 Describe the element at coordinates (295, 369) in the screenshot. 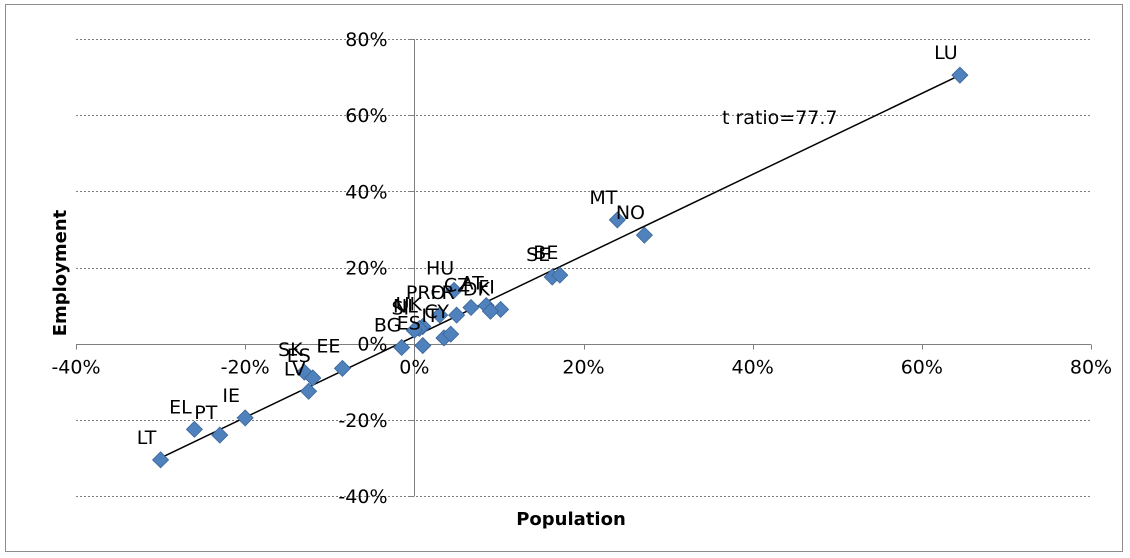

I see `point-label: LV` at that location.